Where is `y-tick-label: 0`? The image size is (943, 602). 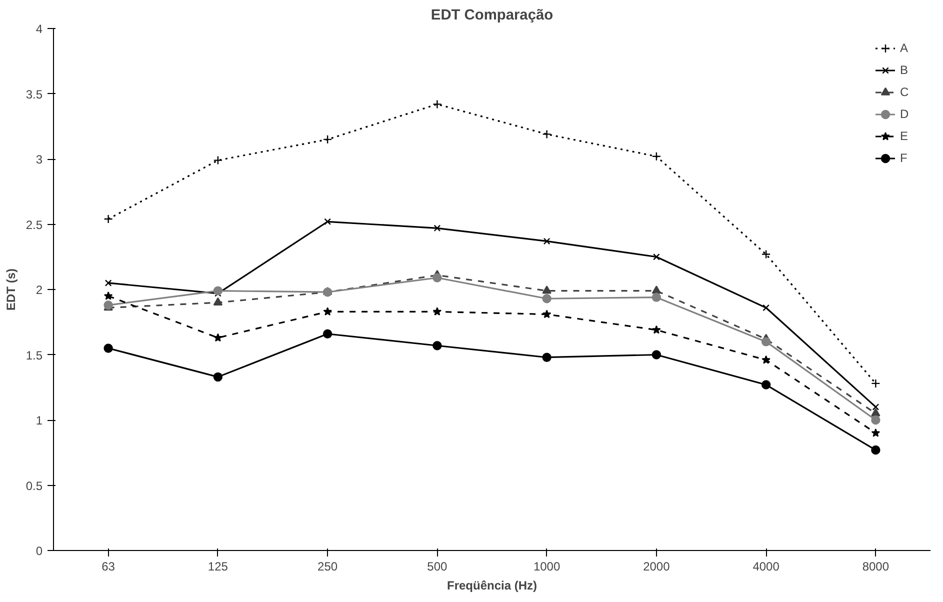
y-tick-label: 0 is located at coordinates (39, 551).